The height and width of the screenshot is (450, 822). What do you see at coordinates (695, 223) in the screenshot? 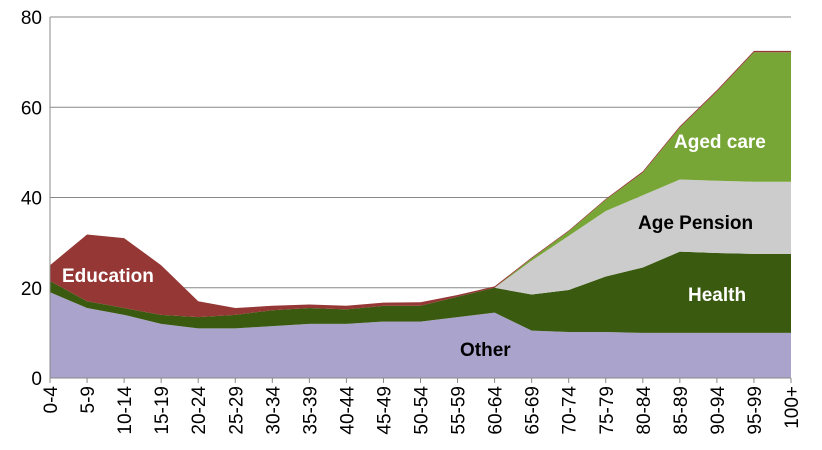
I see `series-label-age-pension: Age Pension` at bounding box center [695, 223].